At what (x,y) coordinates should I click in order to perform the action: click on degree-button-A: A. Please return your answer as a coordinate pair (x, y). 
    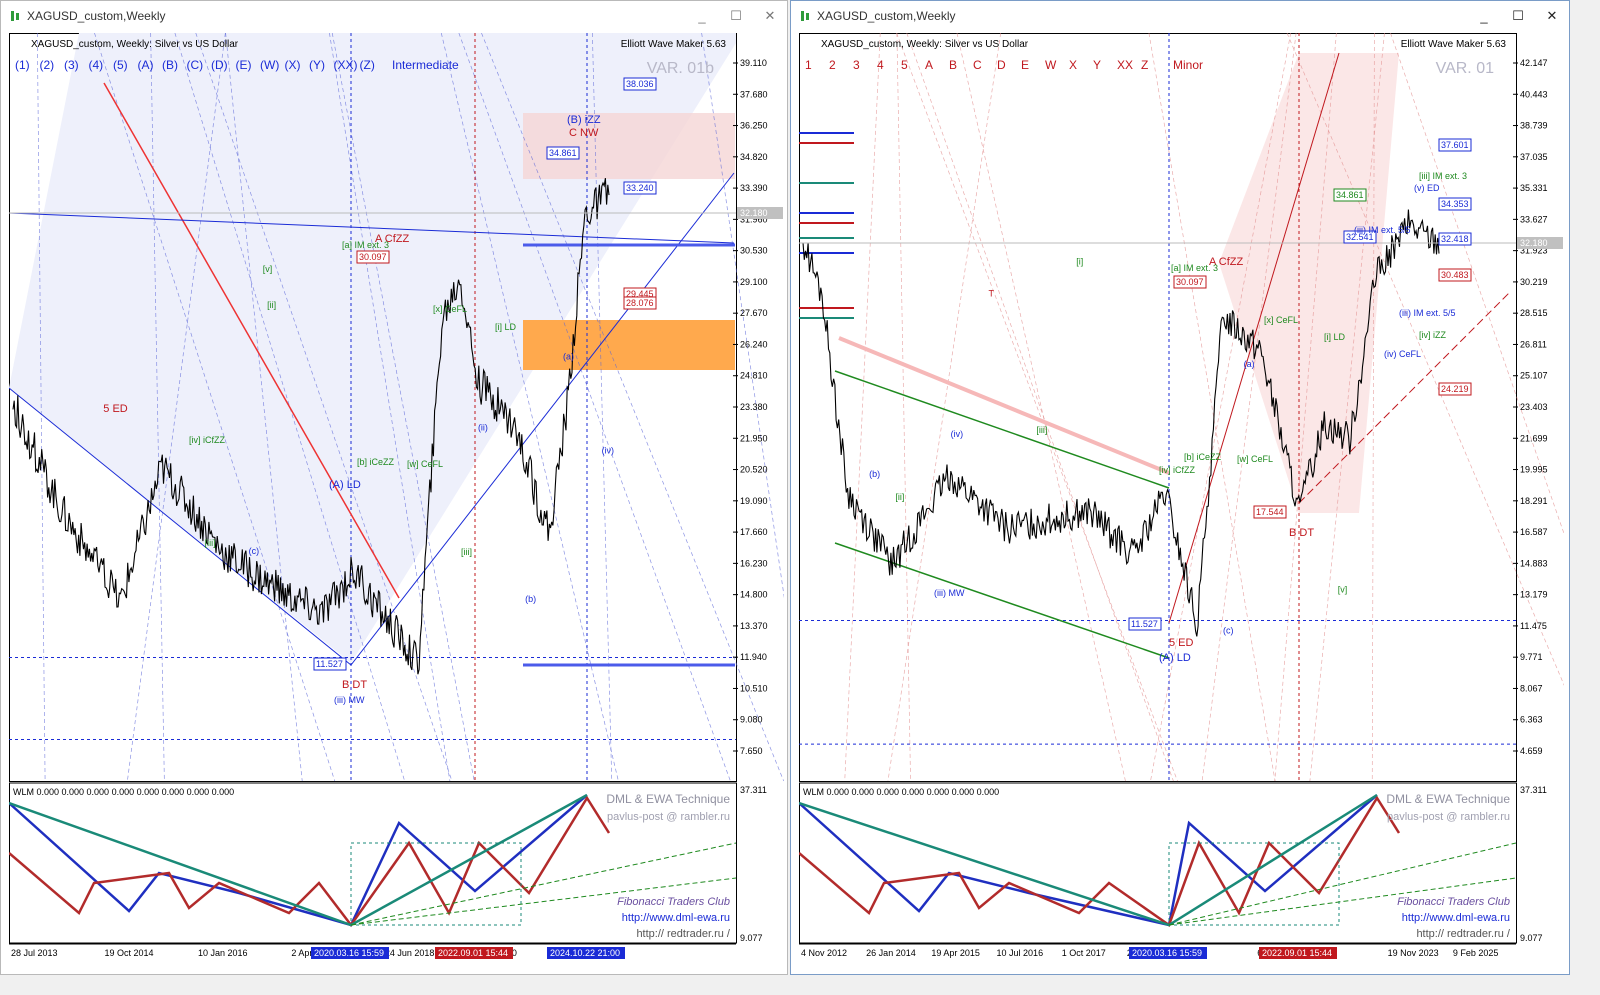
    Looking at the image, I should click on (929, 65).